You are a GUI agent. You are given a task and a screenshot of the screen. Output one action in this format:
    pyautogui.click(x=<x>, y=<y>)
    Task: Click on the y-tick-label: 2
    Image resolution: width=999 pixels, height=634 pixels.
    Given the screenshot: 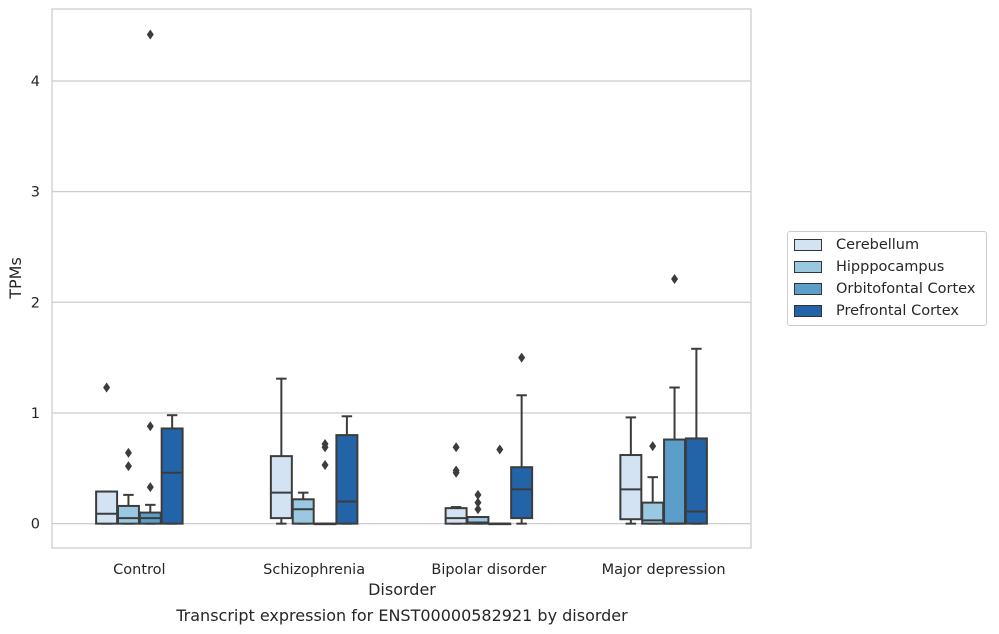 What is the action you would take?
    pyautogui.click(x=35, y=303)
    